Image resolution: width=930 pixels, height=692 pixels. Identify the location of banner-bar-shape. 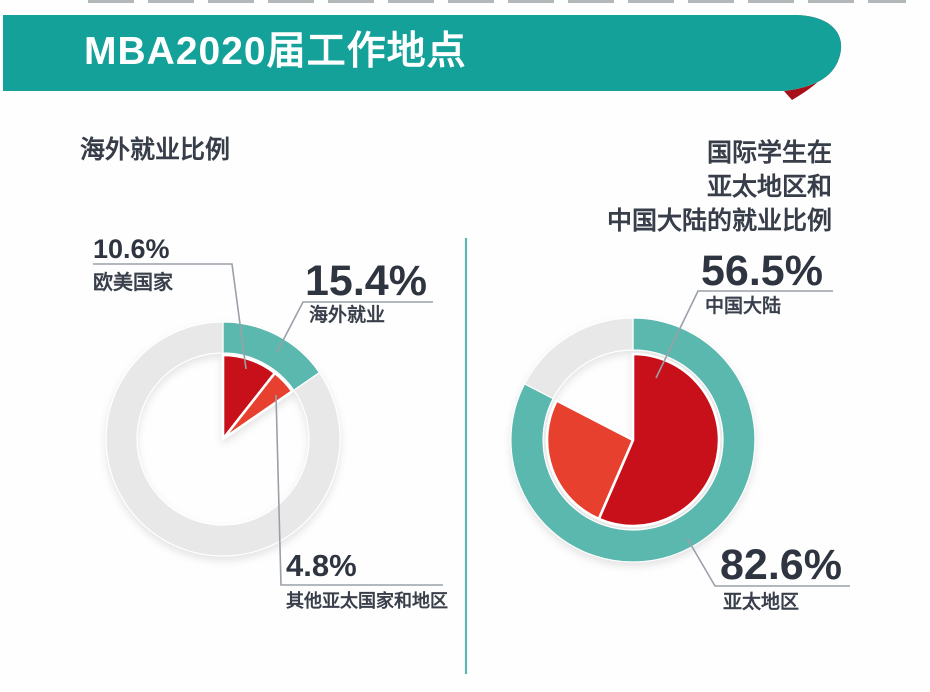
(422, 53).